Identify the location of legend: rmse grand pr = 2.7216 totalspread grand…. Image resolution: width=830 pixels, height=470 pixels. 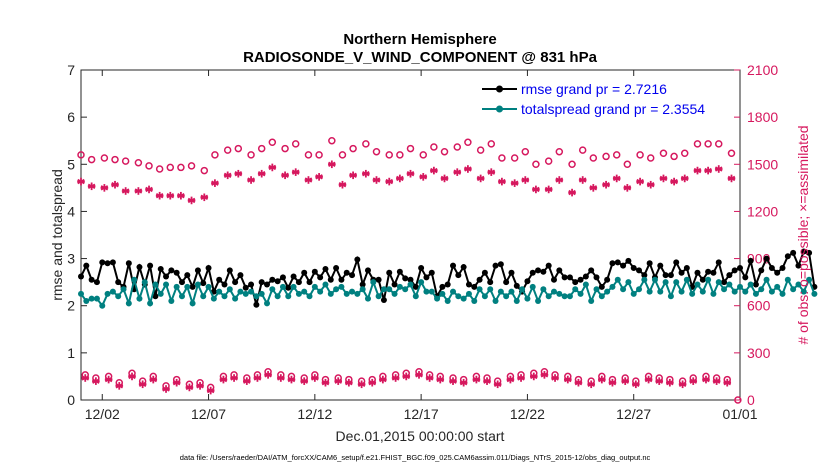
(606, 98).